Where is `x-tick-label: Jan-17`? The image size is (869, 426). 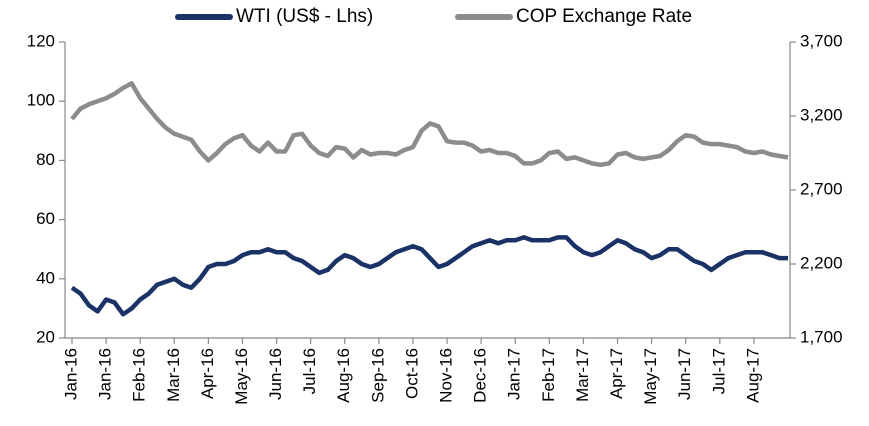
x-tick-label: Jan-17 is located at coordinates (514, 374).